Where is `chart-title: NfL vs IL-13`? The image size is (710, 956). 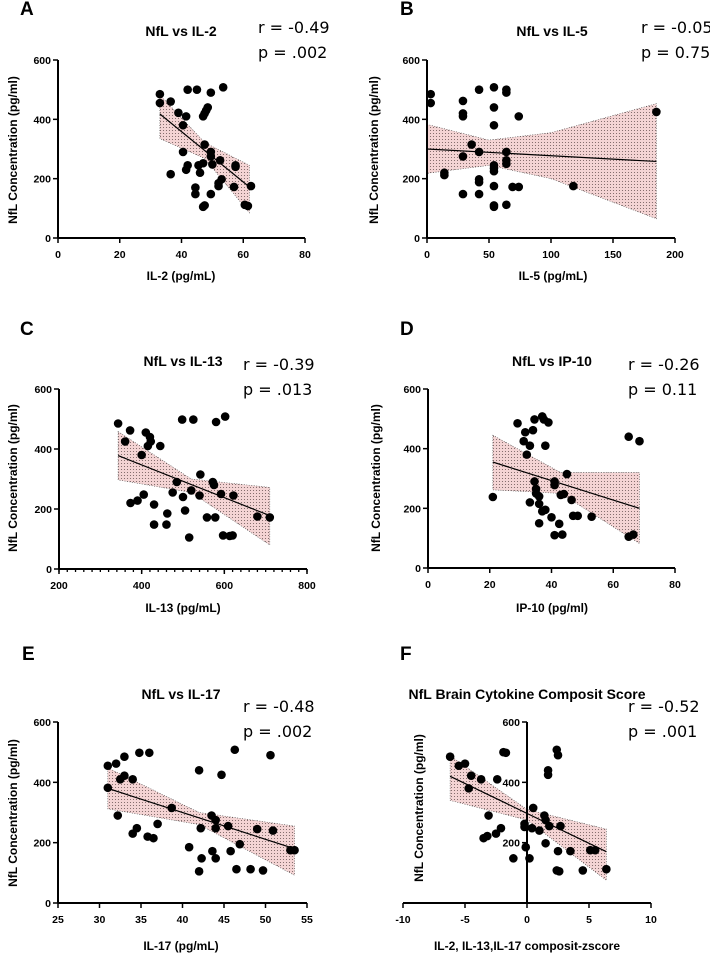 chart-title: NfL vs IL-13 is located at coordinates (182, 361).